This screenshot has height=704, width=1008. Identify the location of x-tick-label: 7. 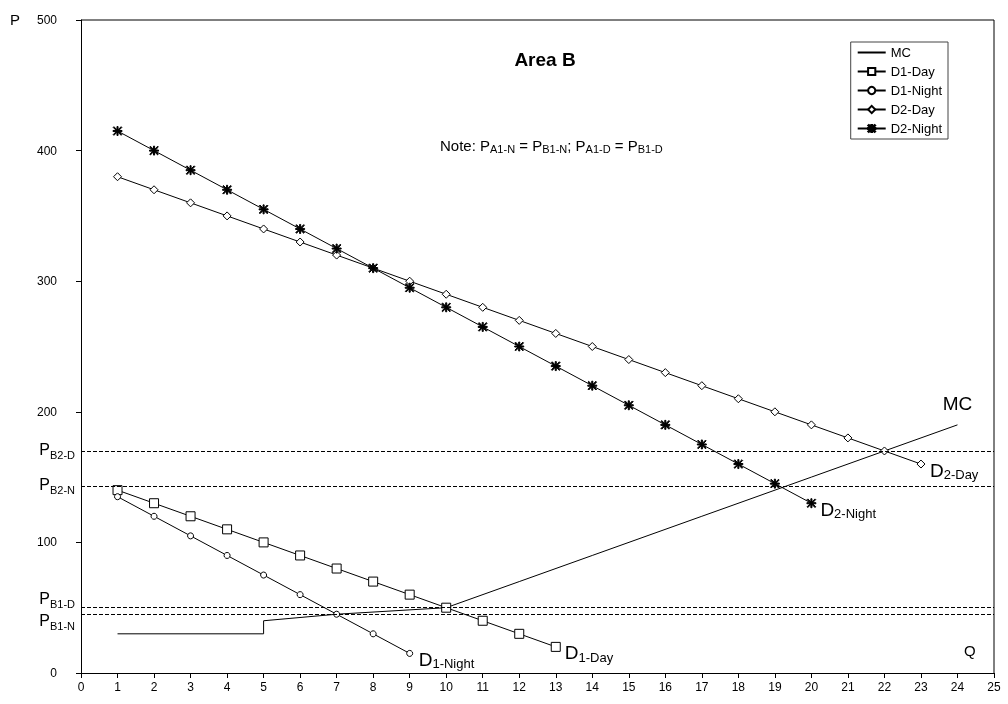
(337, 687).